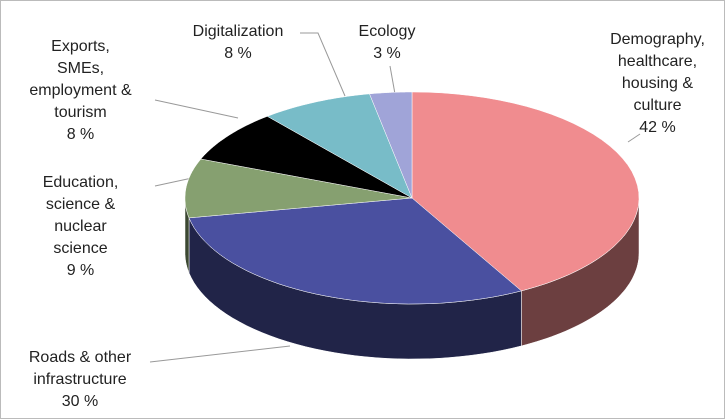 This screenshot has height=419, width=725. I want to click on category-label: Exports, SMEs, employment & tourism, so click(80, 79).